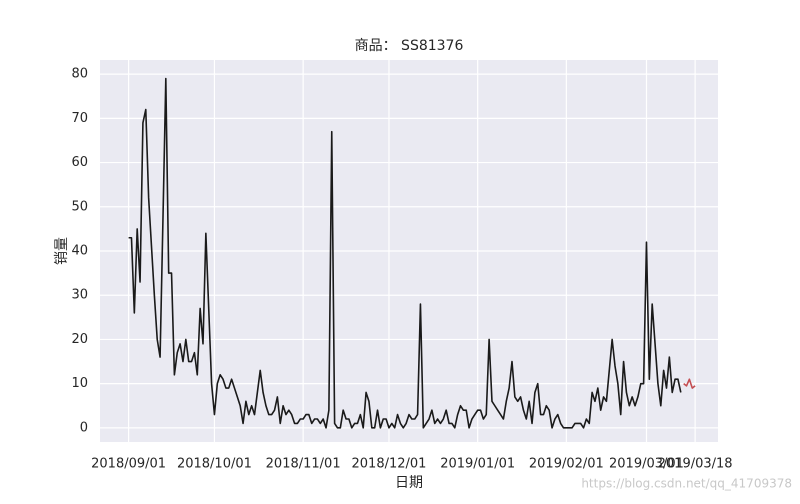  What do you see at coordinates (686, 484) in the screenshot?
I see `watermark: https://blog.csdn.net/qq_41709378` at bounding box center [686, 484].